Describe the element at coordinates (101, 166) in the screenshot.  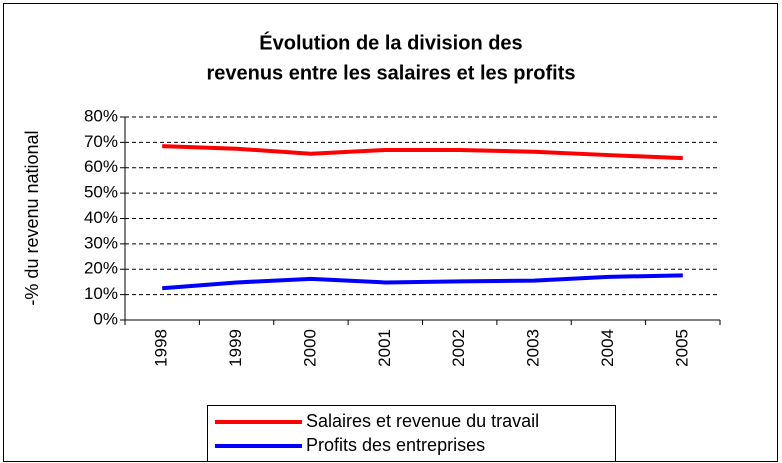
I see `y-tick-label: 60%` at that location.